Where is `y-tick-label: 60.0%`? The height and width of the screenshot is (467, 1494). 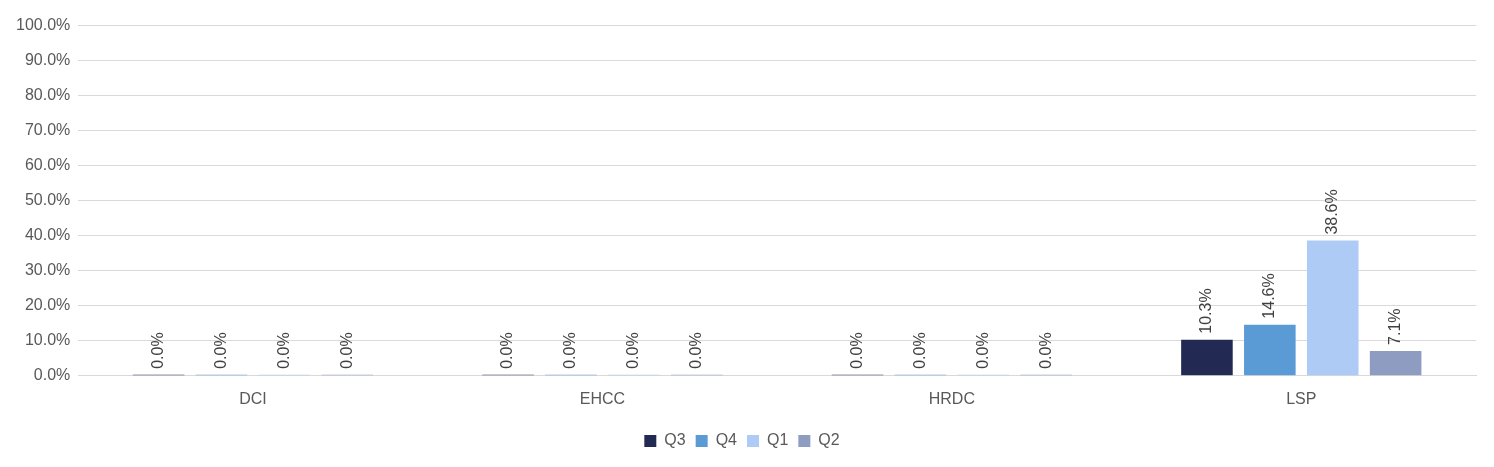 y-tick-label: 60.0% is located at coordinates (47, 165).